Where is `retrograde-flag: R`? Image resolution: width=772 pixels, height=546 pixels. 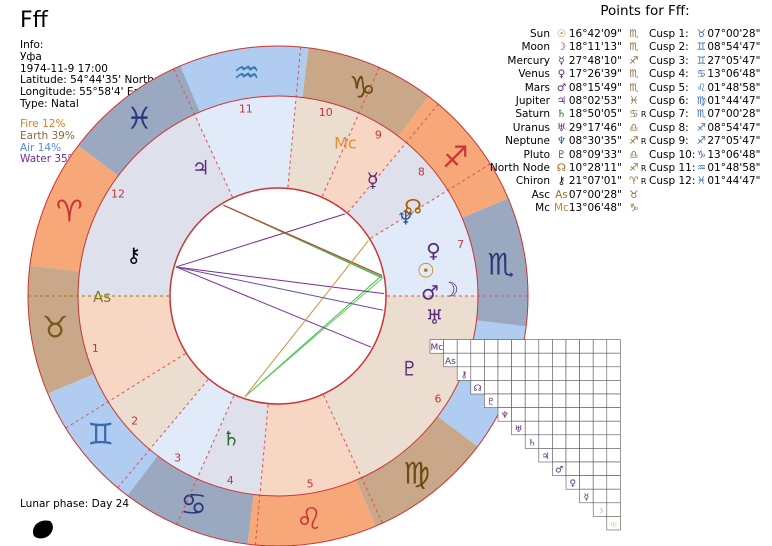 retrograde-flag: R is located at coordinates (643, 182).